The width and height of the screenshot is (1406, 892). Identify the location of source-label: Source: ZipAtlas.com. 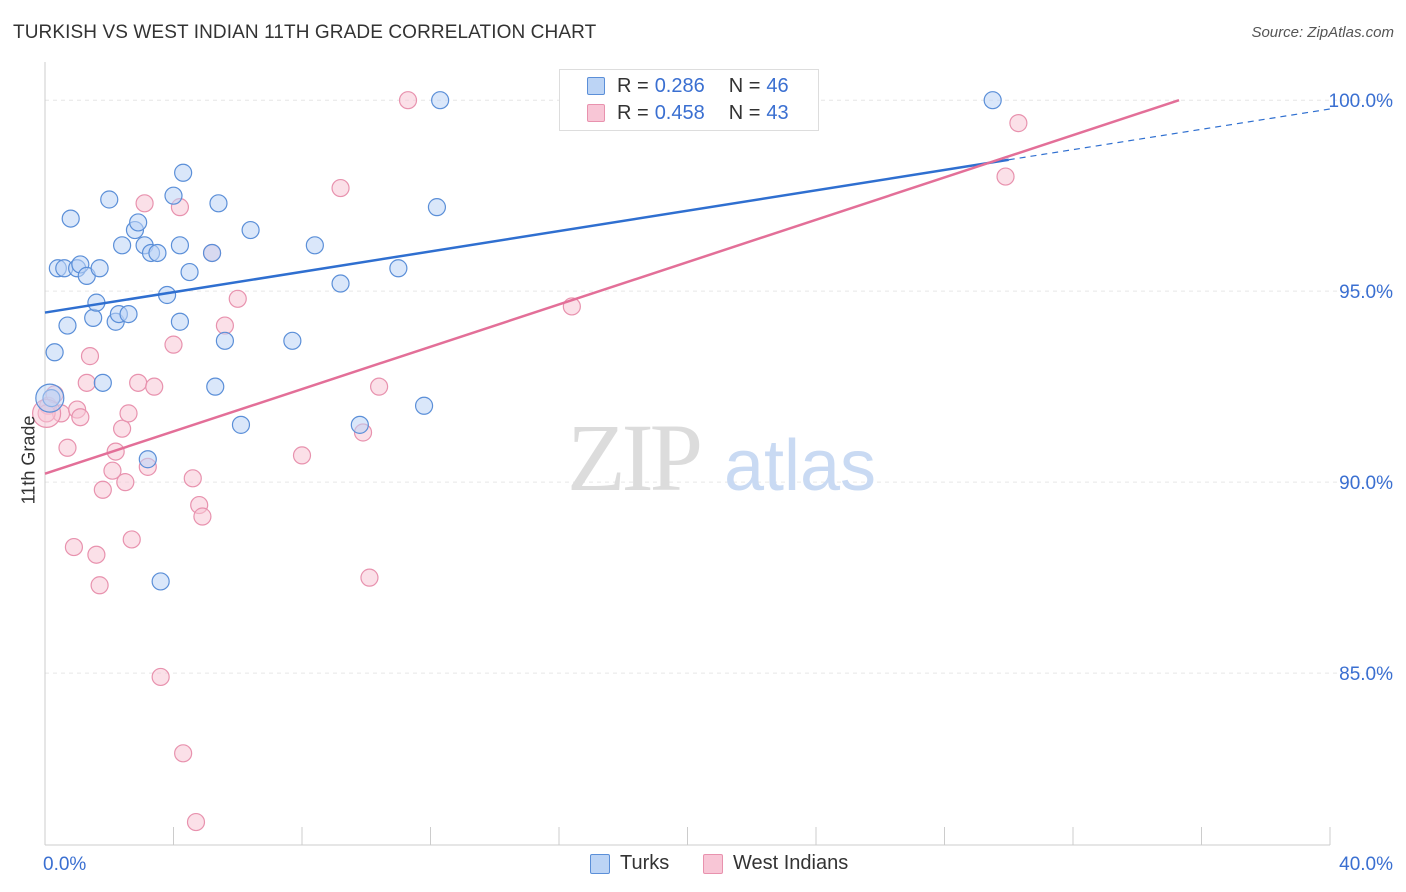
(1322, 32).